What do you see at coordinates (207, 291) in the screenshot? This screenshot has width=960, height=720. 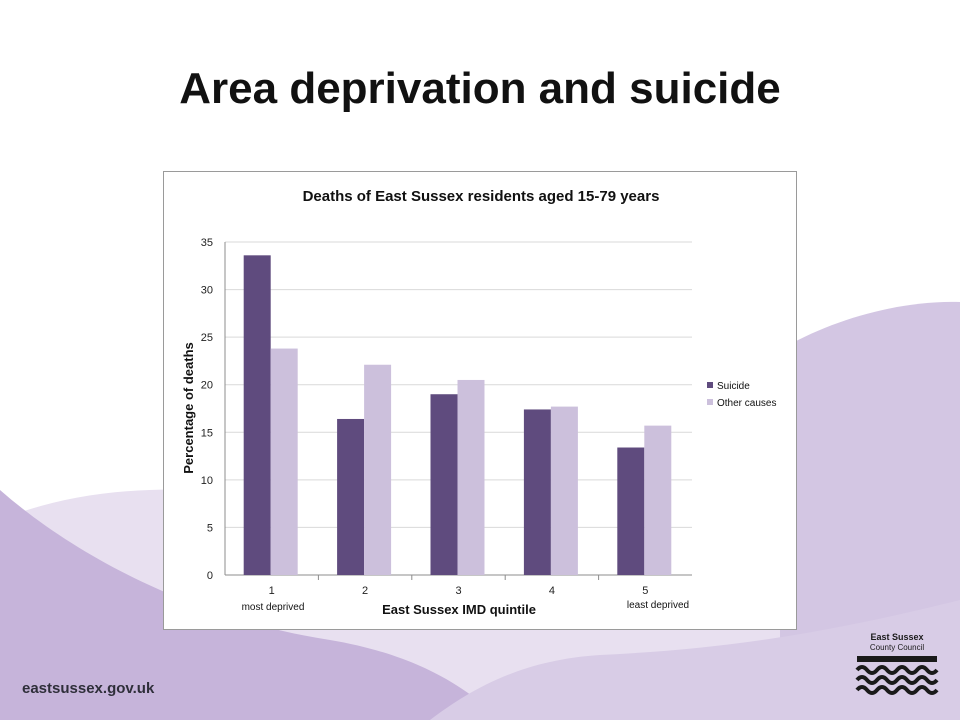 I see `y-tick-label: 30` at bounding box center [207, 291].